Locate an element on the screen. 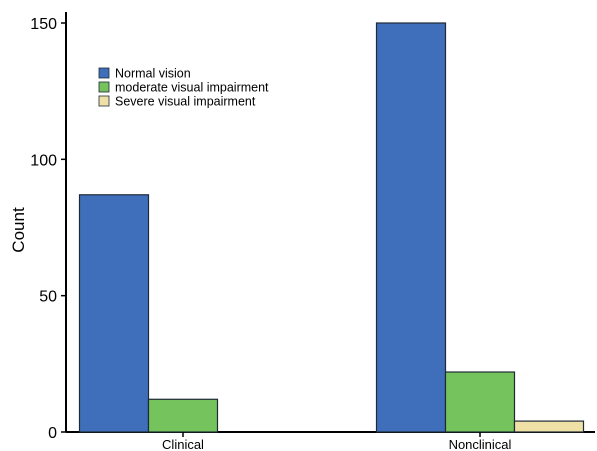  y-tick-label: 100 is located at coordinates (43, 160).